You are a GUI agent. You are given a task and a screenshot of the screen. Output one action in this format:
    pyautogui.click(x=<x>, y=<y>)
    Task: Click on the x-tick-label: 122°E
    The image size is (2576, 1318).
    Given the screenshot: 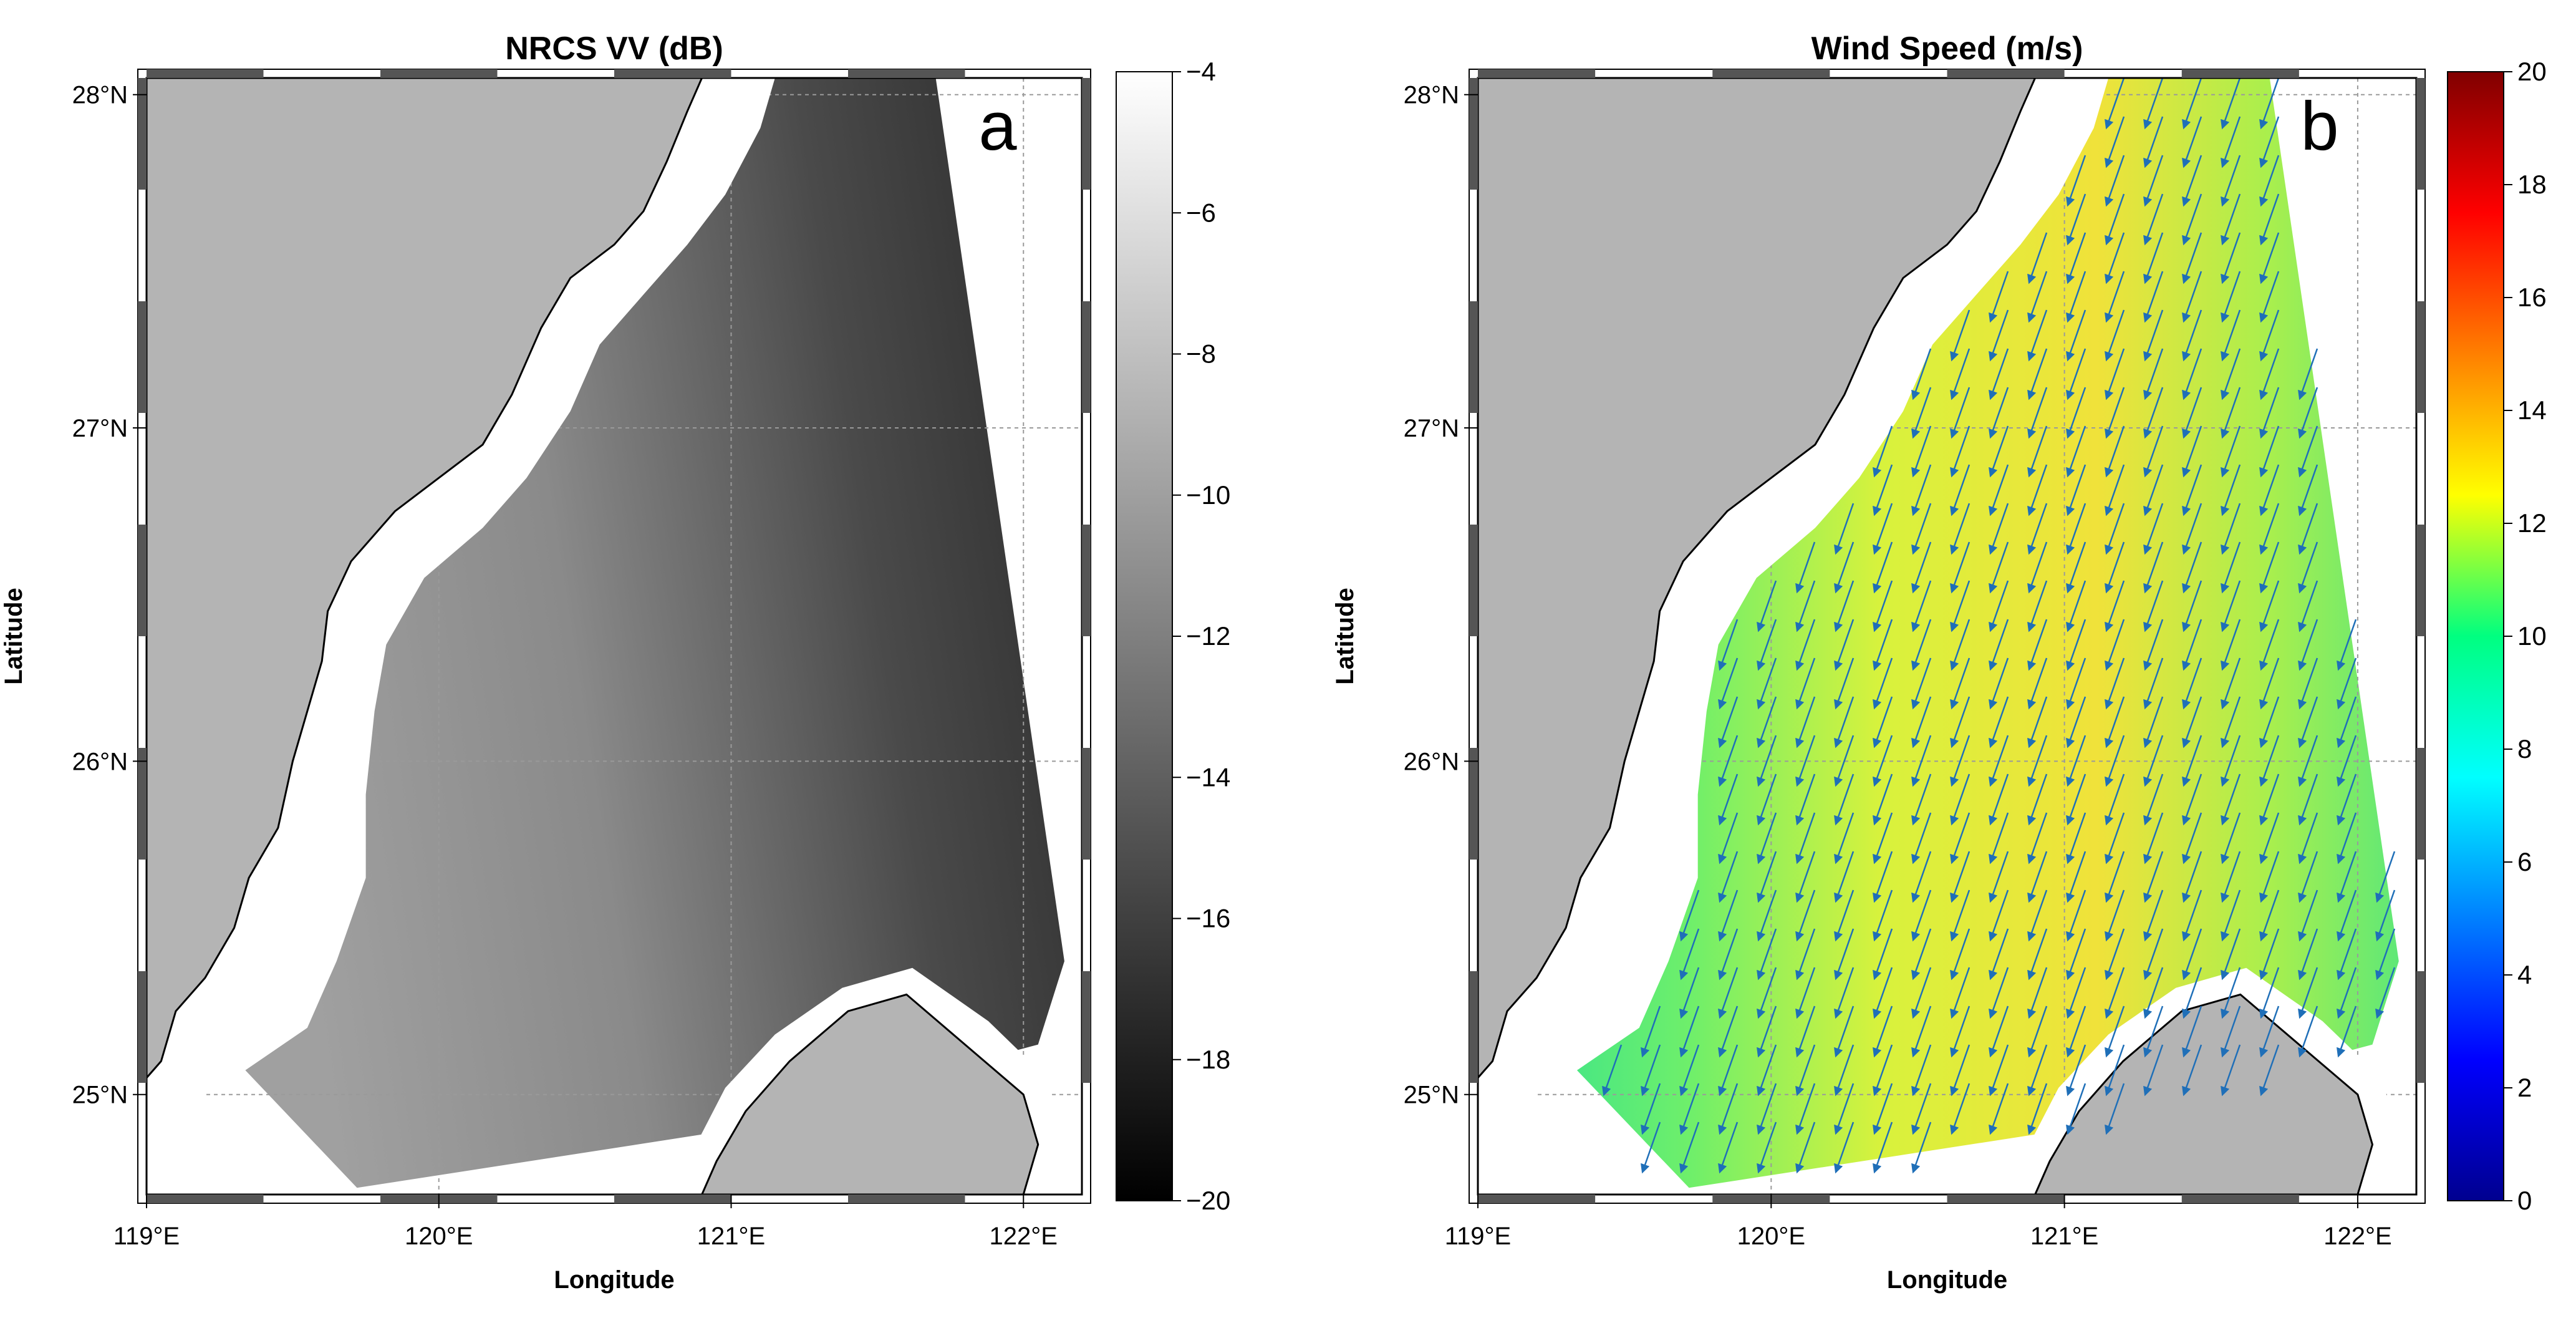 What is the action you would take?
    pyautogui.click(x=1024, y=1236)
    